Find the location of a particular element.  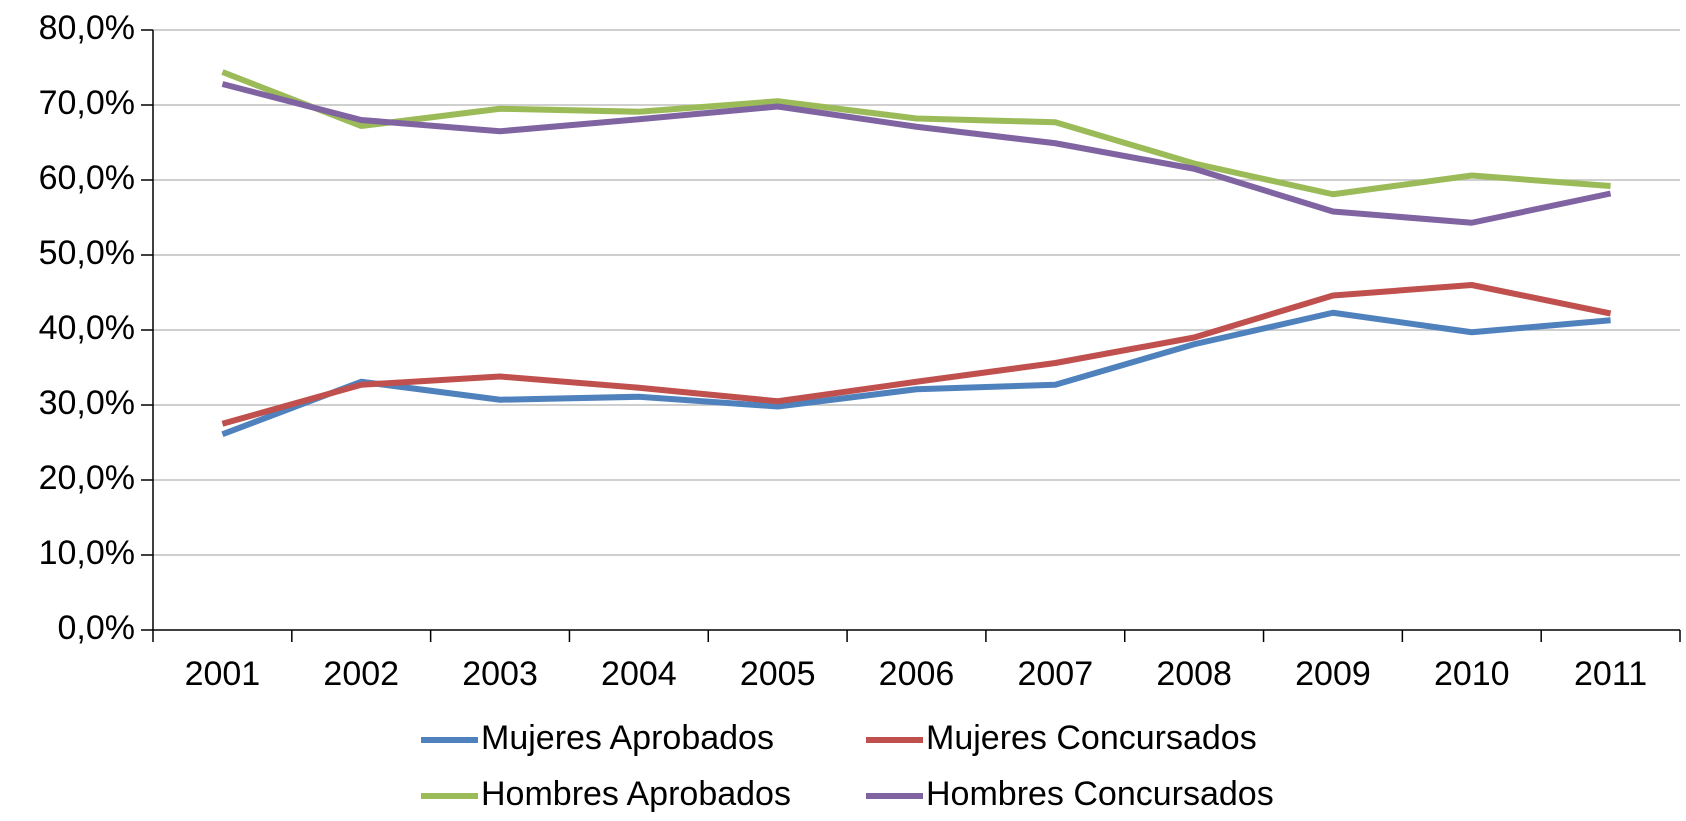

x-tick-label: 2004 is located at coordinates (639, 674).